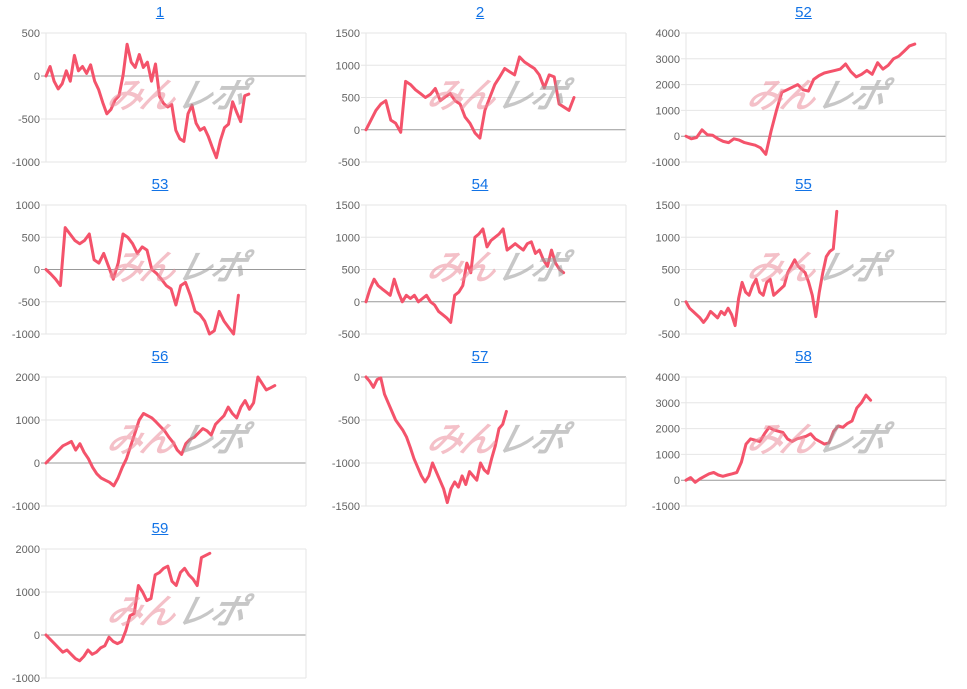 Image resolution: width=967 pixels, height=689 pixels. I want to click on chart-title: 58, so click(803, 357).